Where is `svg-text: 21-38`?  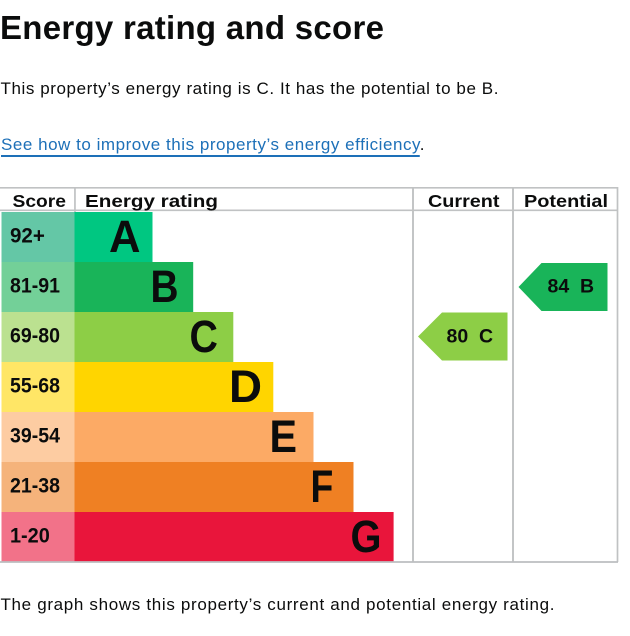 svg-text: 21-38 is located at coordinates (35, 486).